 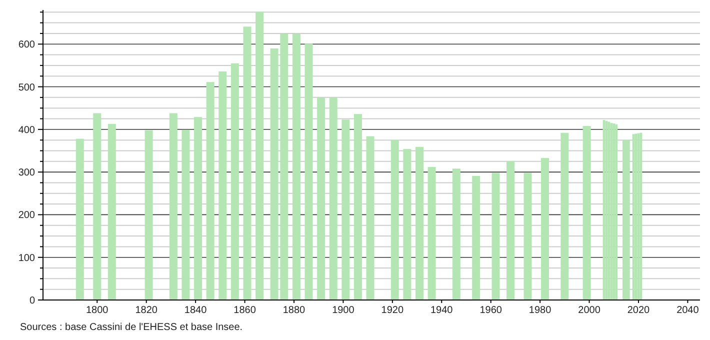 What do you see at coordinates (27, 130) in the screenshot?
I see `y-tick-label: 400` at bounding box center [27, 130].